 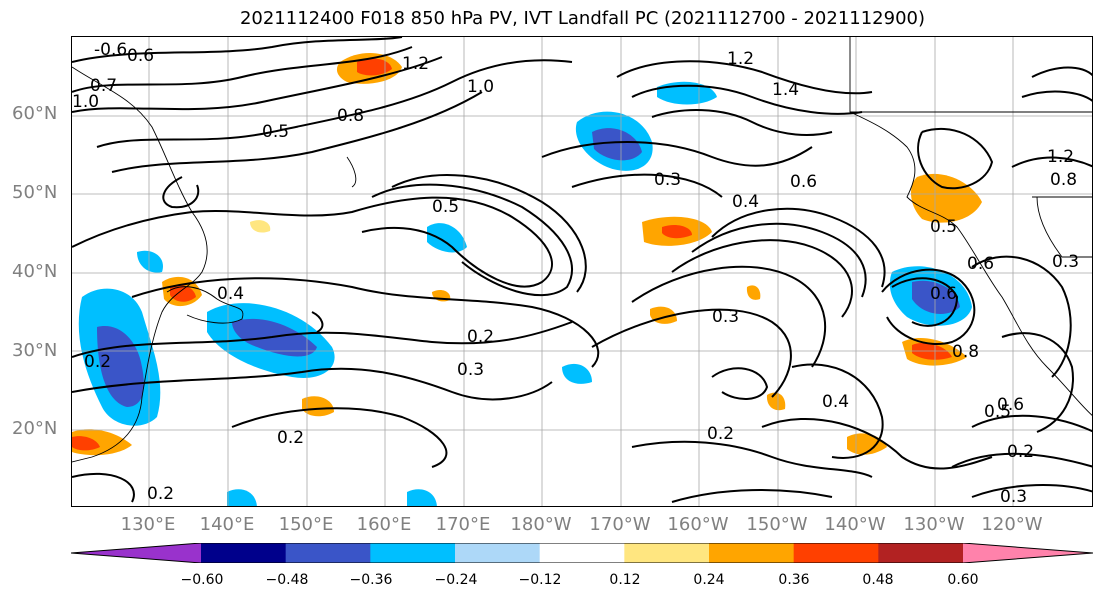 I want to click on lat-label-20n: 20°N, so click(x=35, y=428).